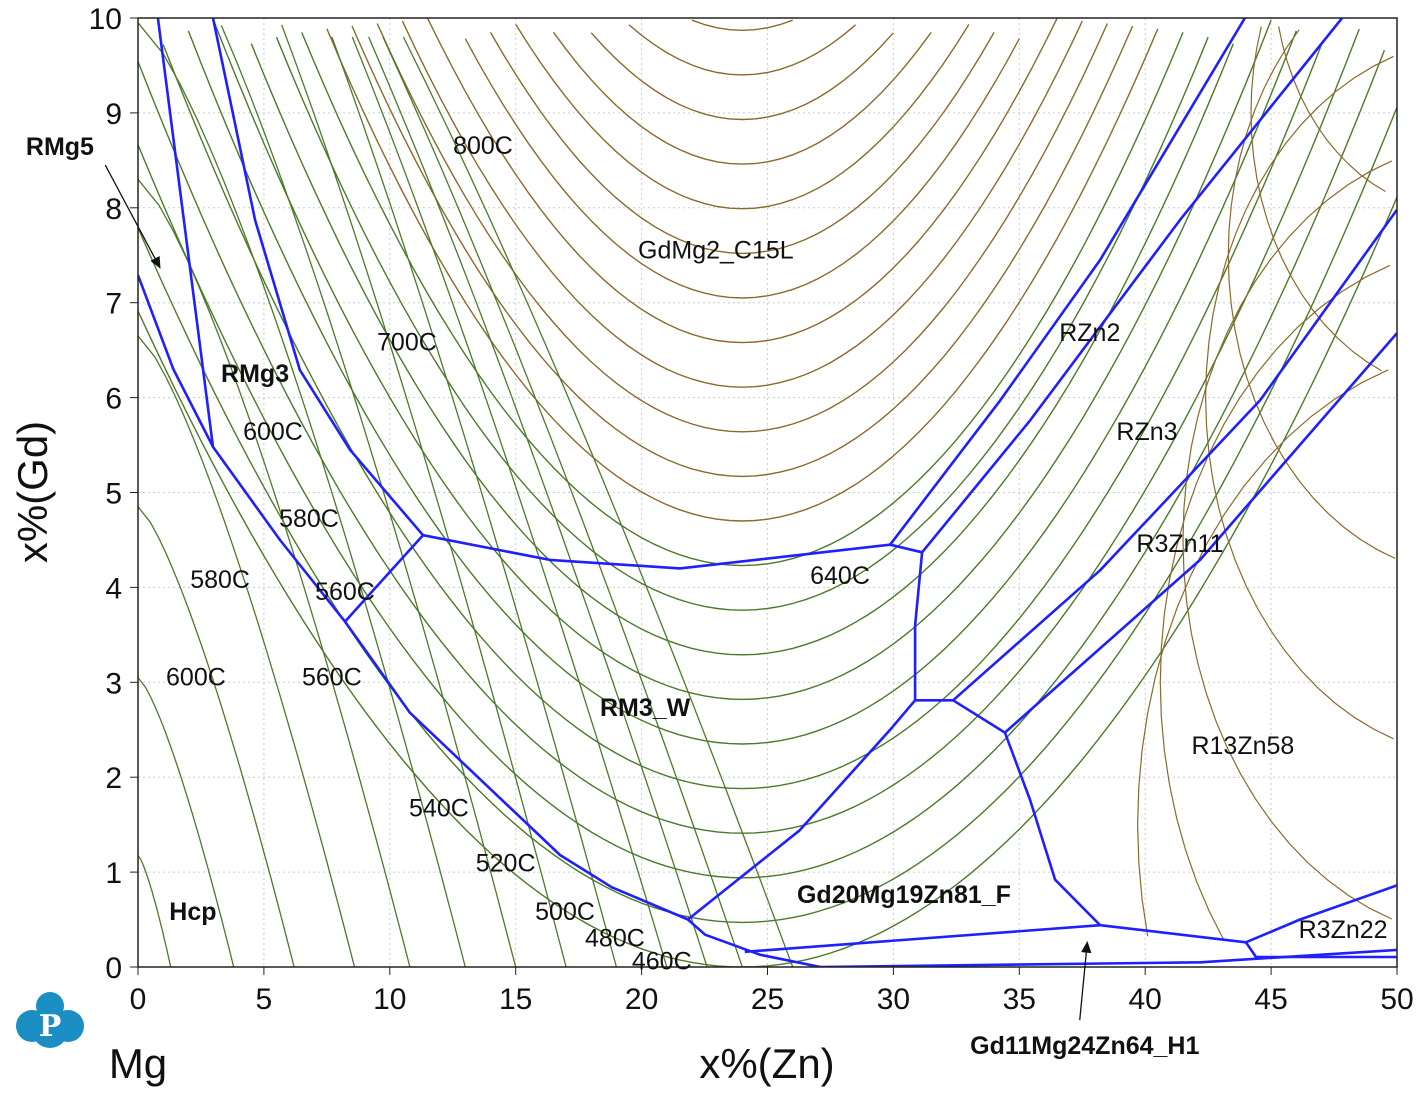 The height and width of the screenshot is (1093, 1427). Describe the element at coordinates (113, 114) in the screenshot. I see `y-tick-label: 9` at that location.